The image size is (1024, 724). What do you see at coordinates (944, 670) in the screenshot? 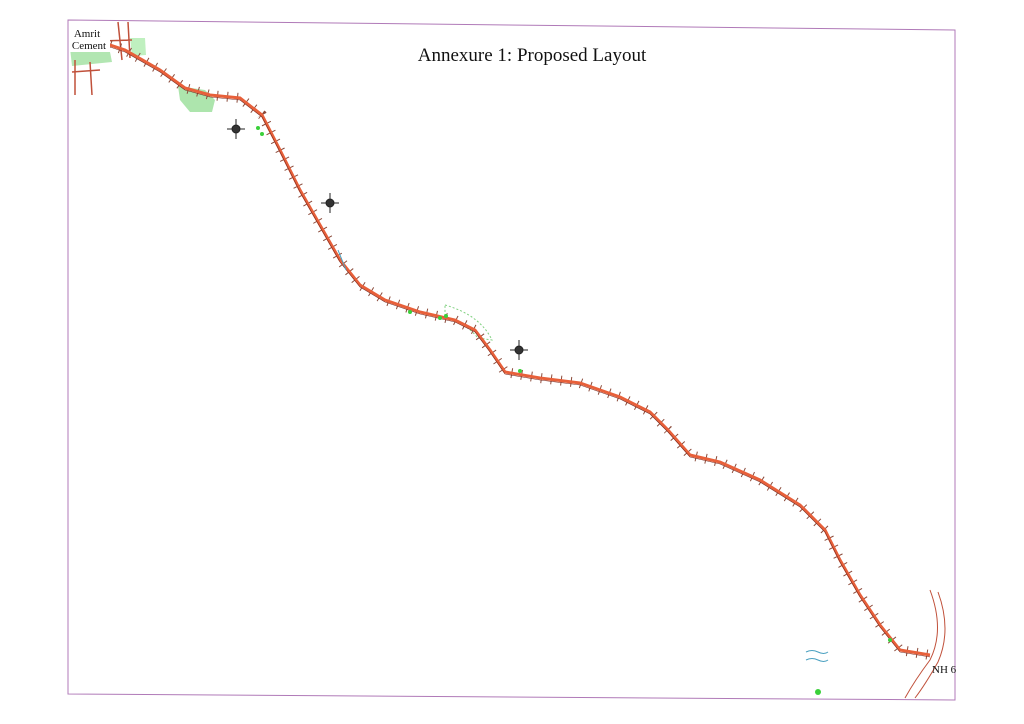
I see `end-label: NH 6` at bounding box center [944, 670].